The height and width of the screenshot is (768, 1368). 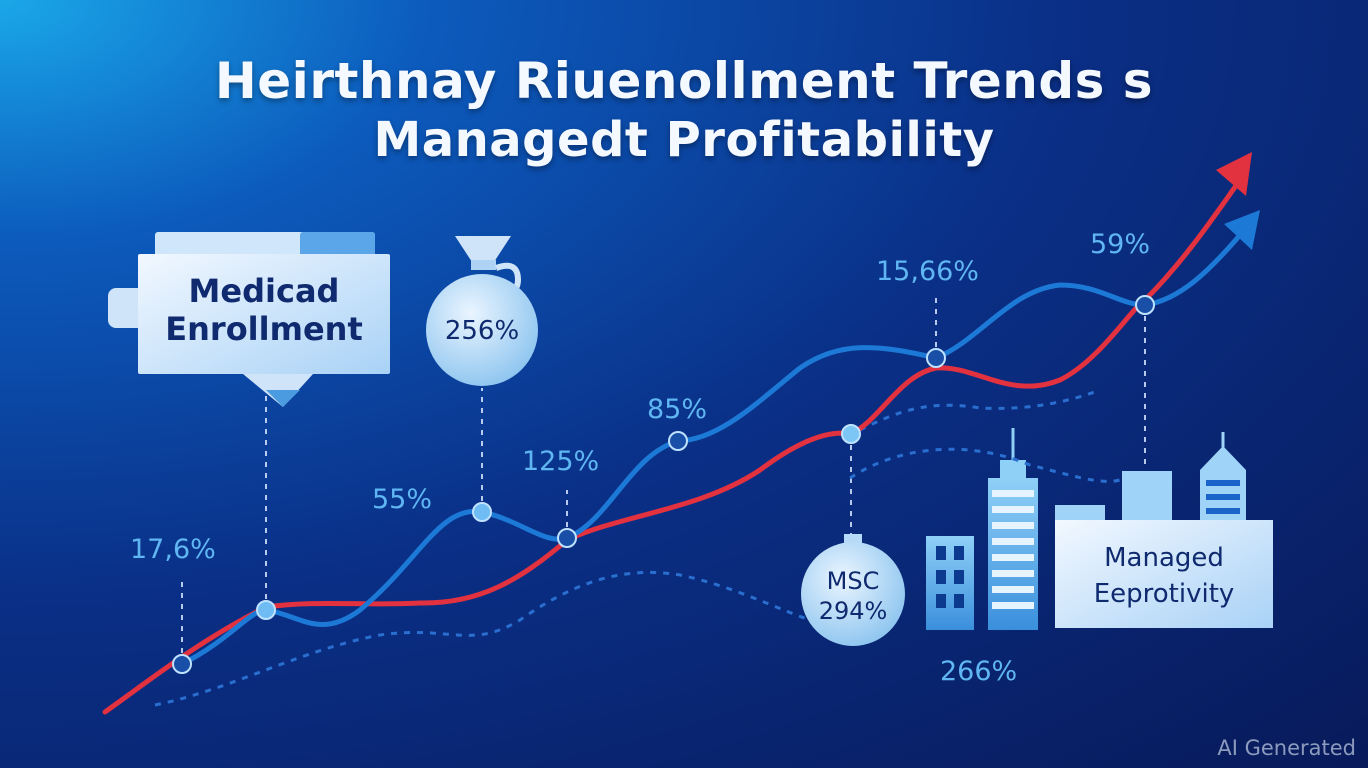 What do you see at coordinates (979, 671) in the screenshot?
I see `data-label-7: 266%` at bounding box center [979, 671].